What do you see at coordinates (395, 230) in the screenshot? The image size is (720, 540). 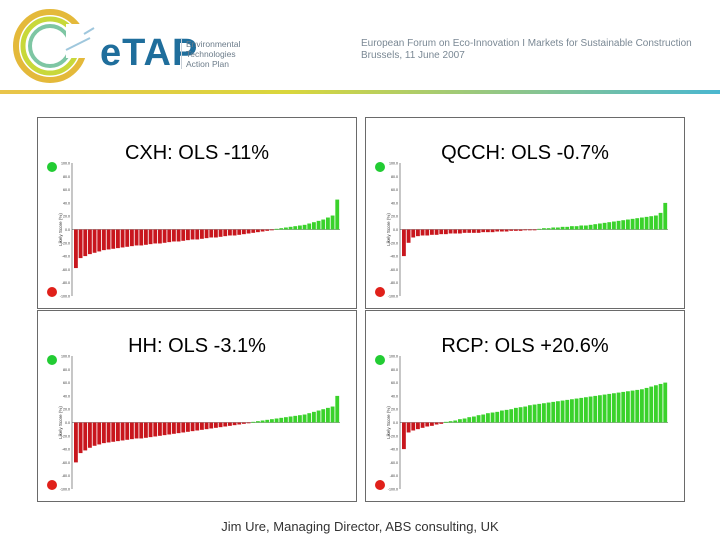 I see `y-tick-label: 0.0` at bounding box center [395, 230].